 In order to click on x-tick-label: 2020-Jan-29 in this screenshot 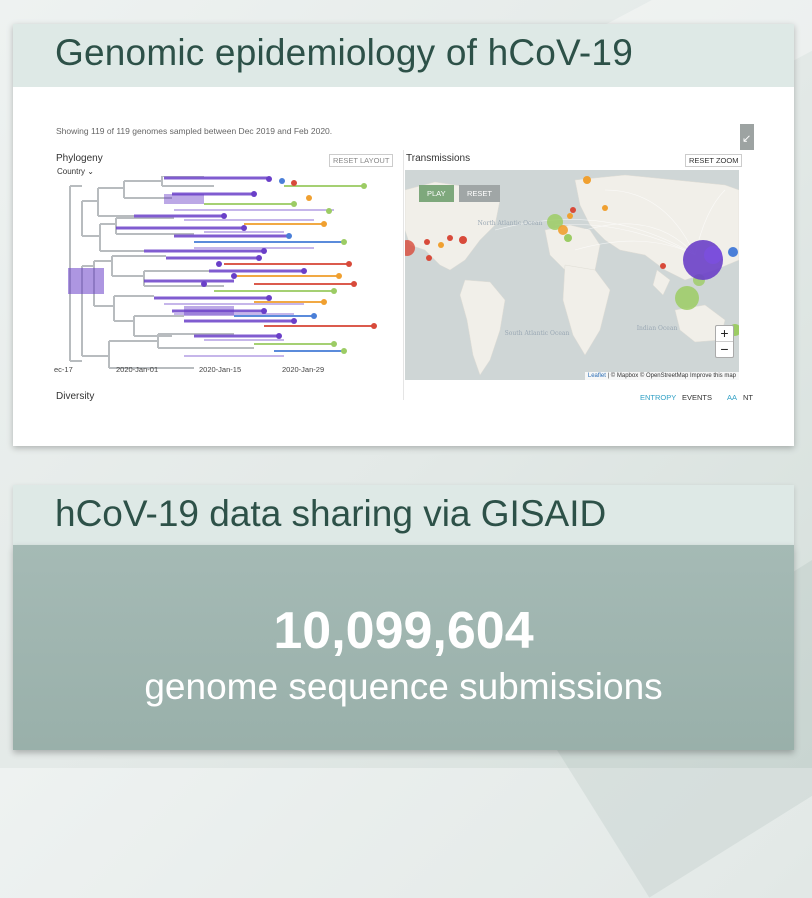, I will do `click(303, 369)`.